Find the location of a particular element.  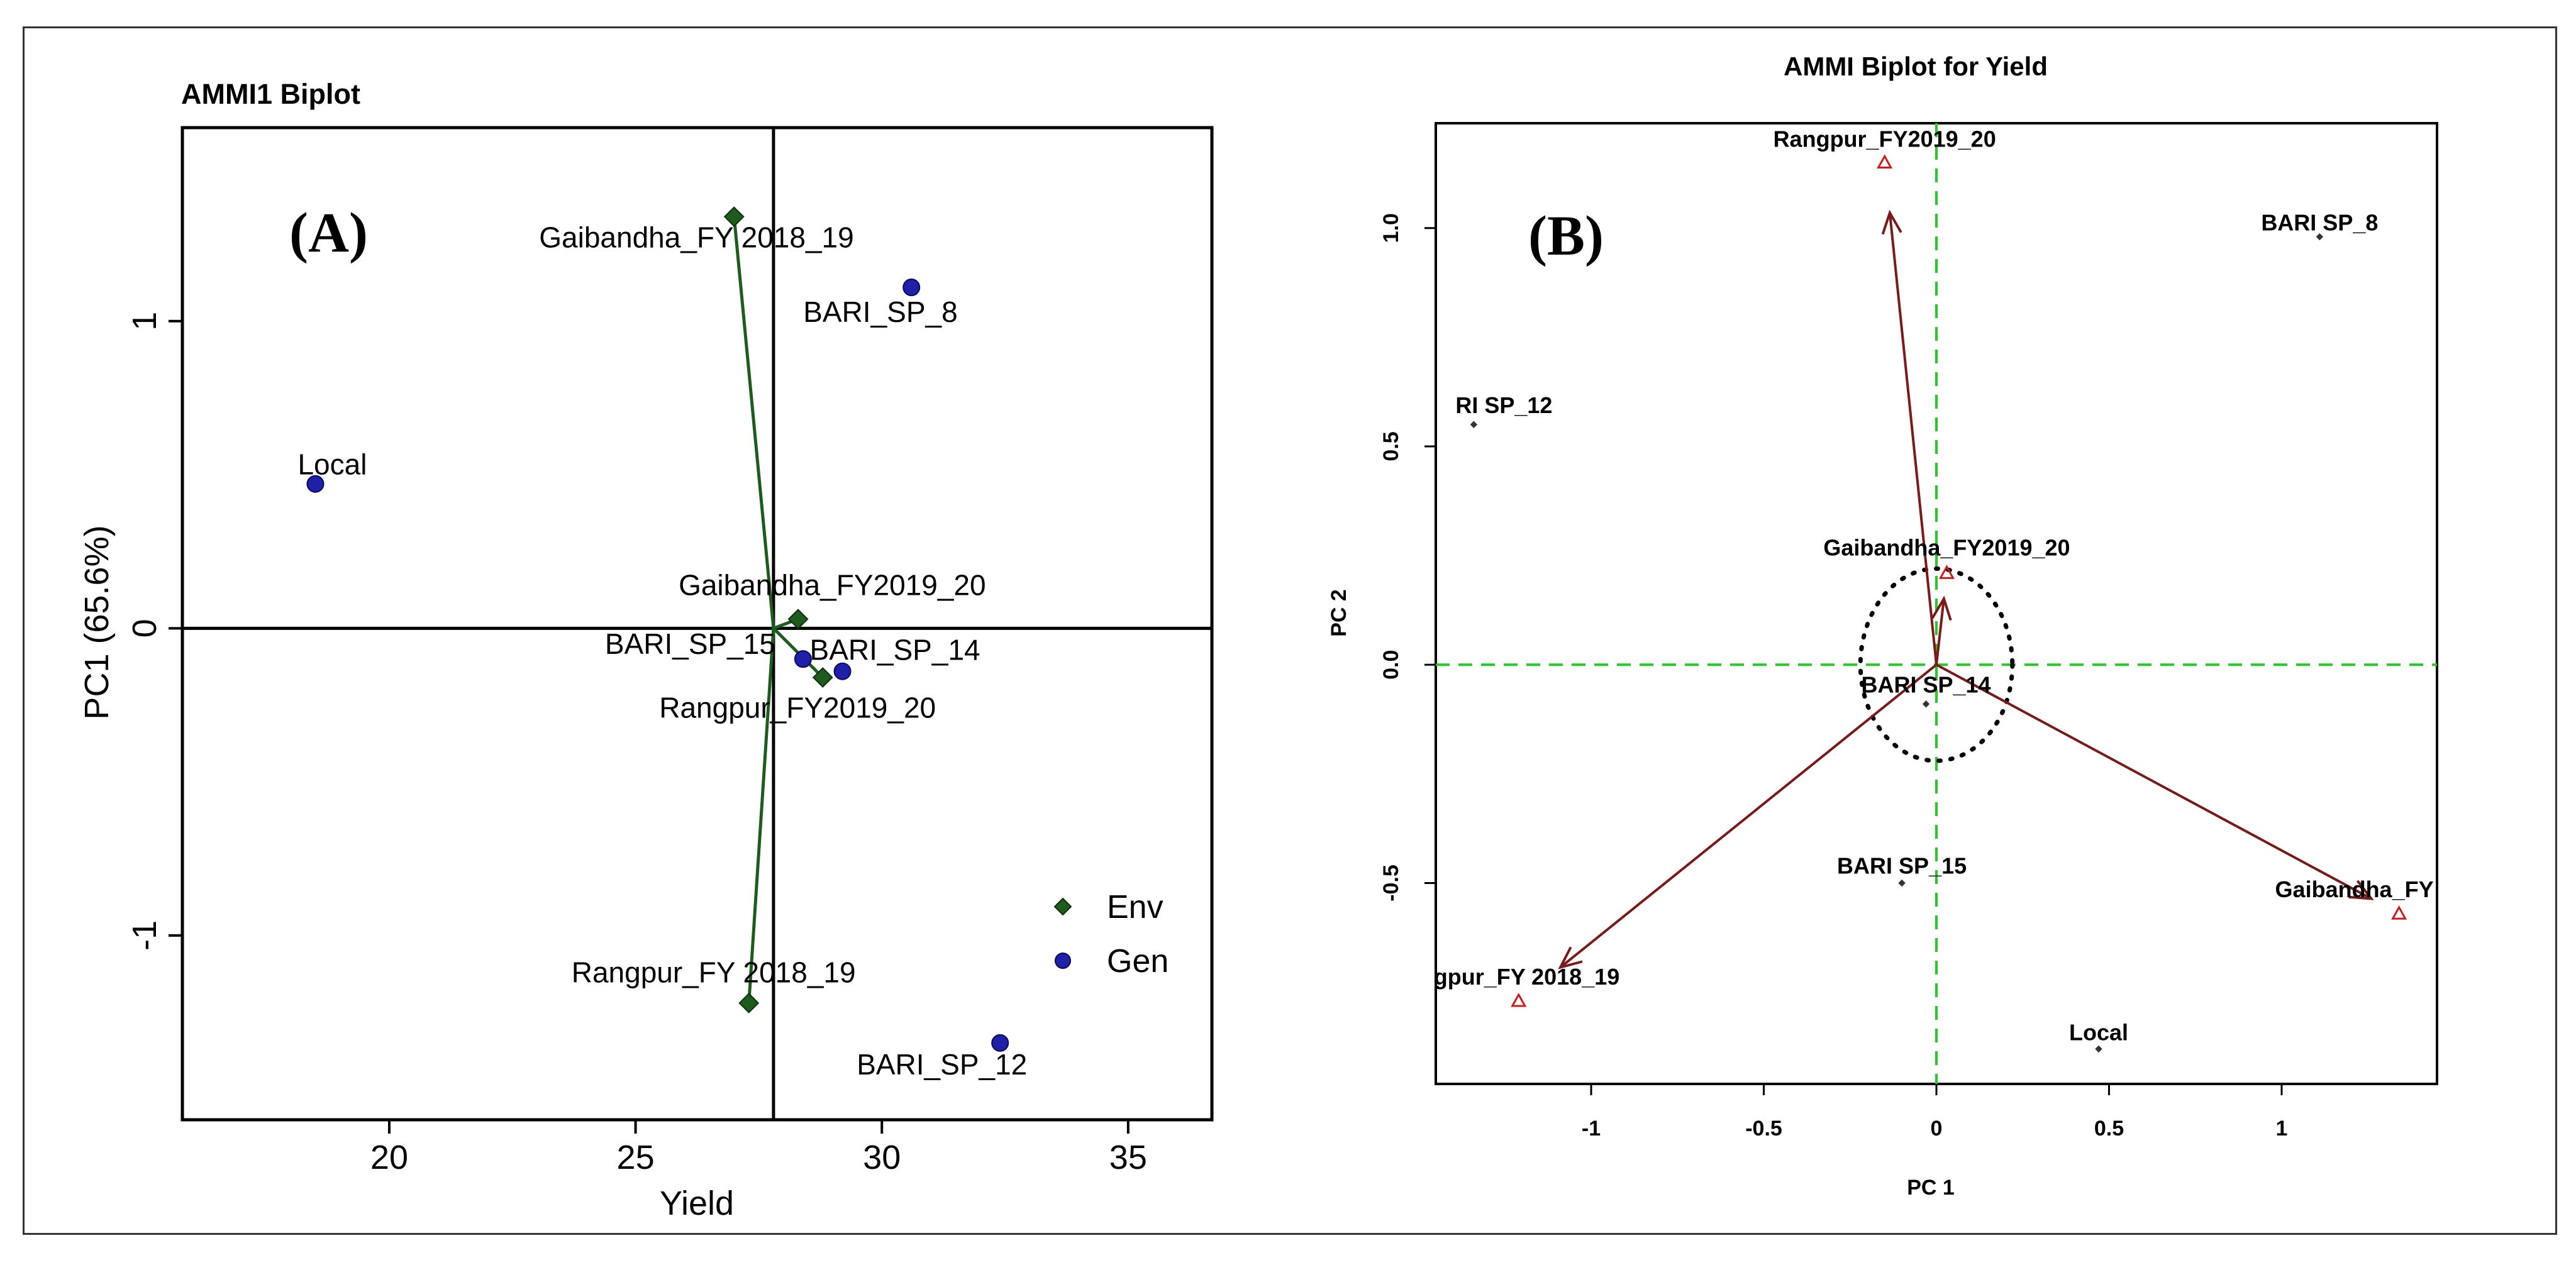

panel-a-x-axis-label: Yield is located at coordinates (697, 1203).